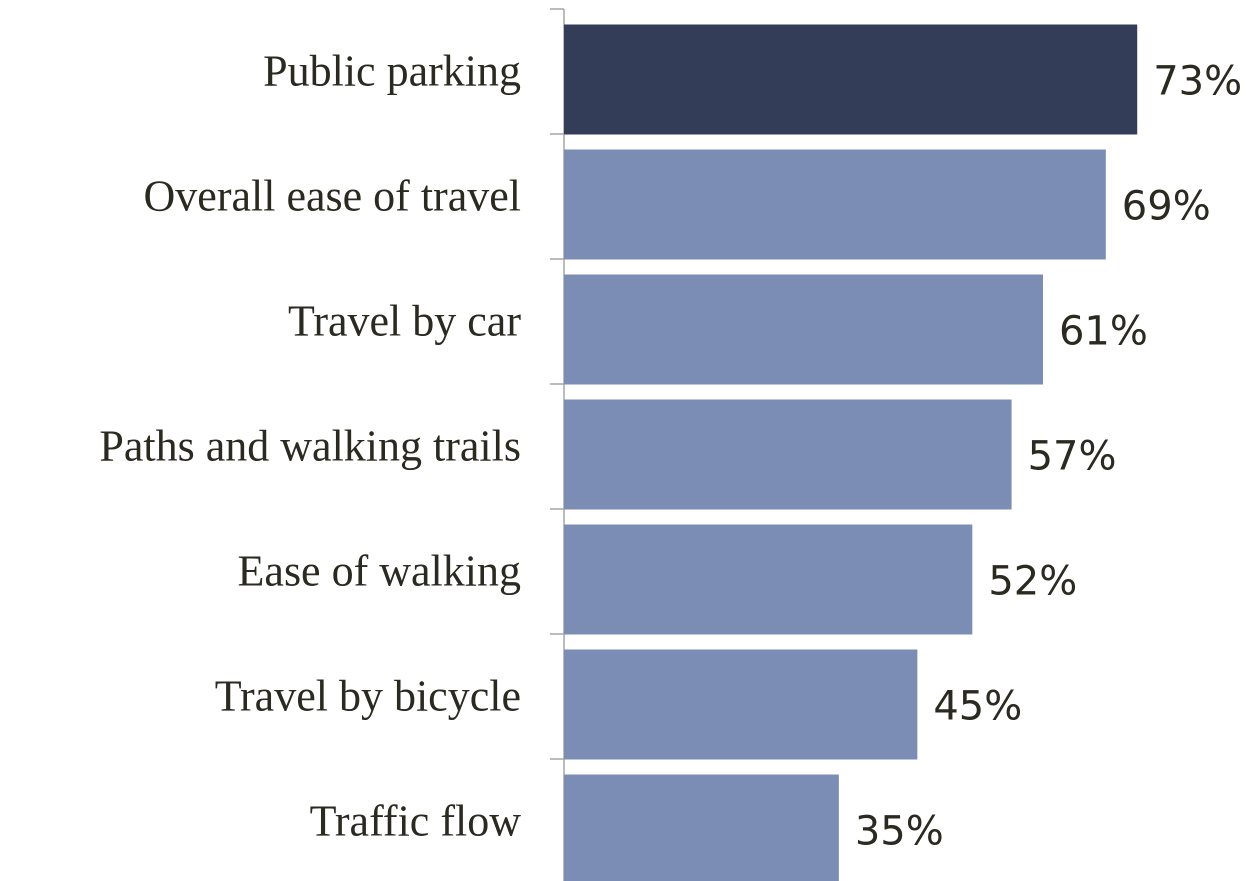 The height and width of the screenshot is (881, 1255). Describe the element at coordinates (332, 196) in the screenshot. I see `category-label: Overall ease of travel` at that location.